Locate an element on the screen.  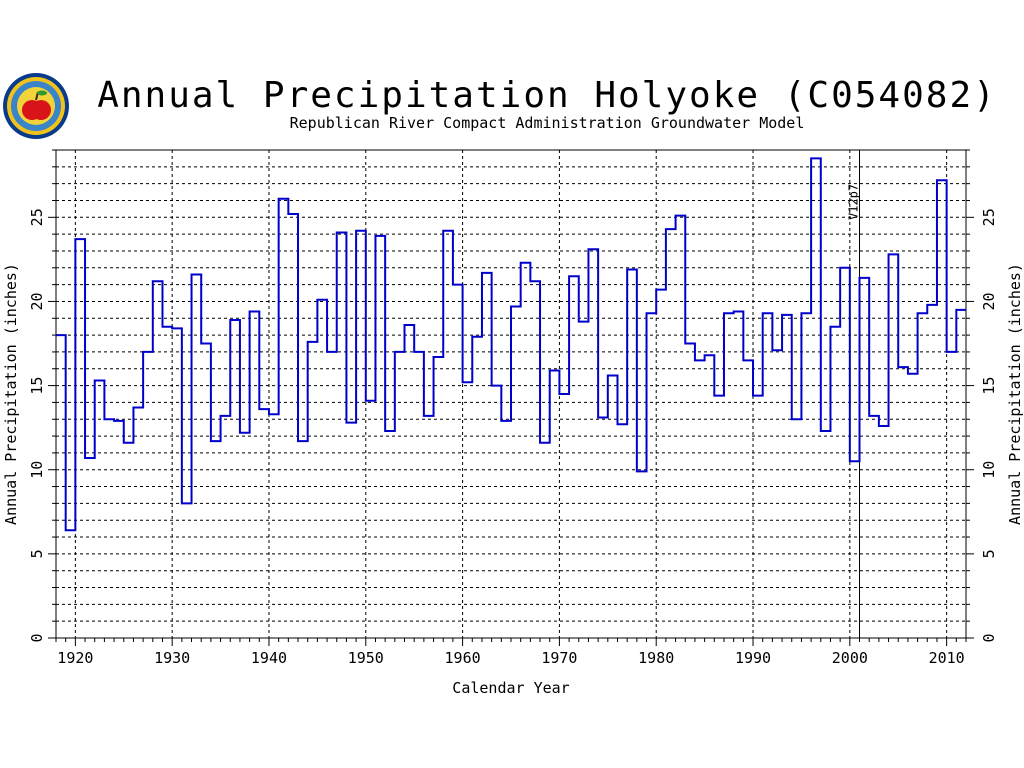
y-tick-label-left: 20 is located at coordinates (37, 301).